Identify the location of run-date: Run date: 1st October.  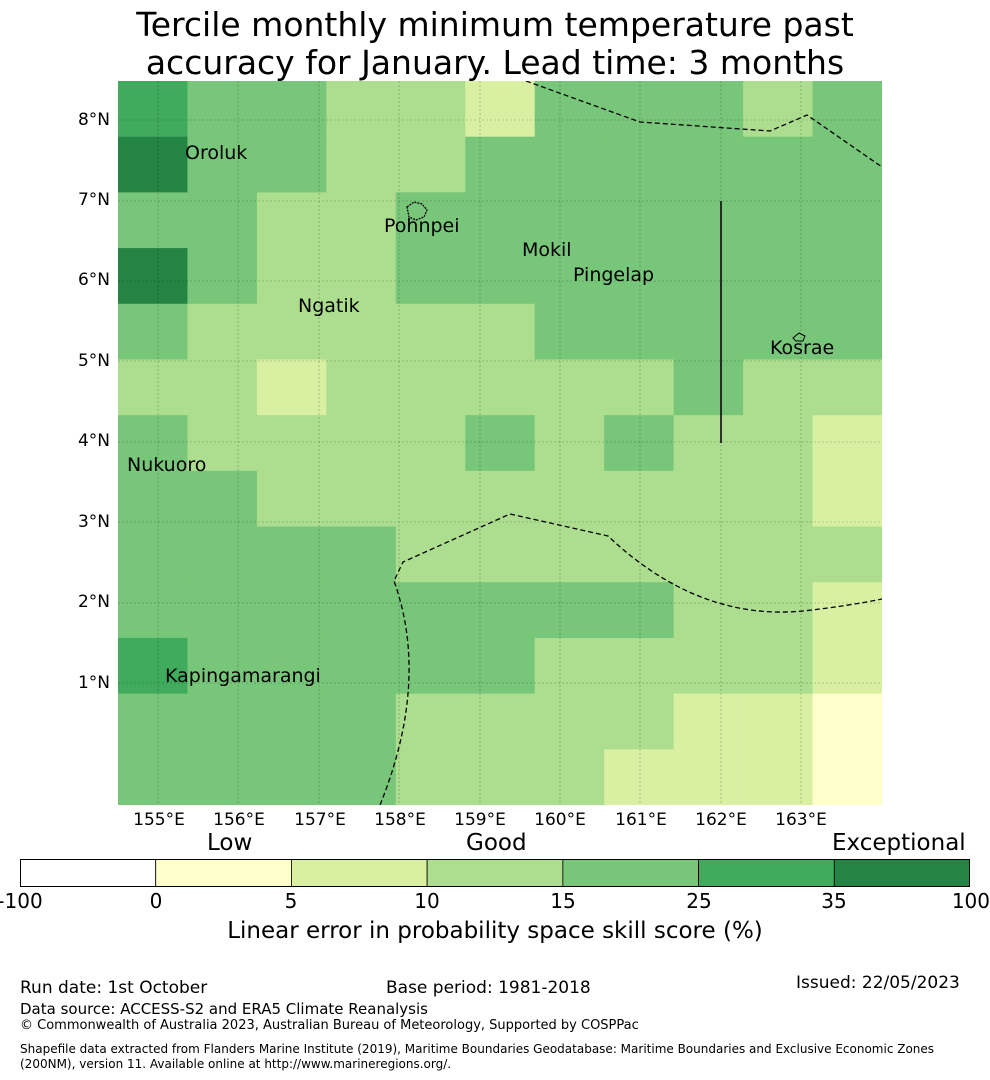
(114, 988).